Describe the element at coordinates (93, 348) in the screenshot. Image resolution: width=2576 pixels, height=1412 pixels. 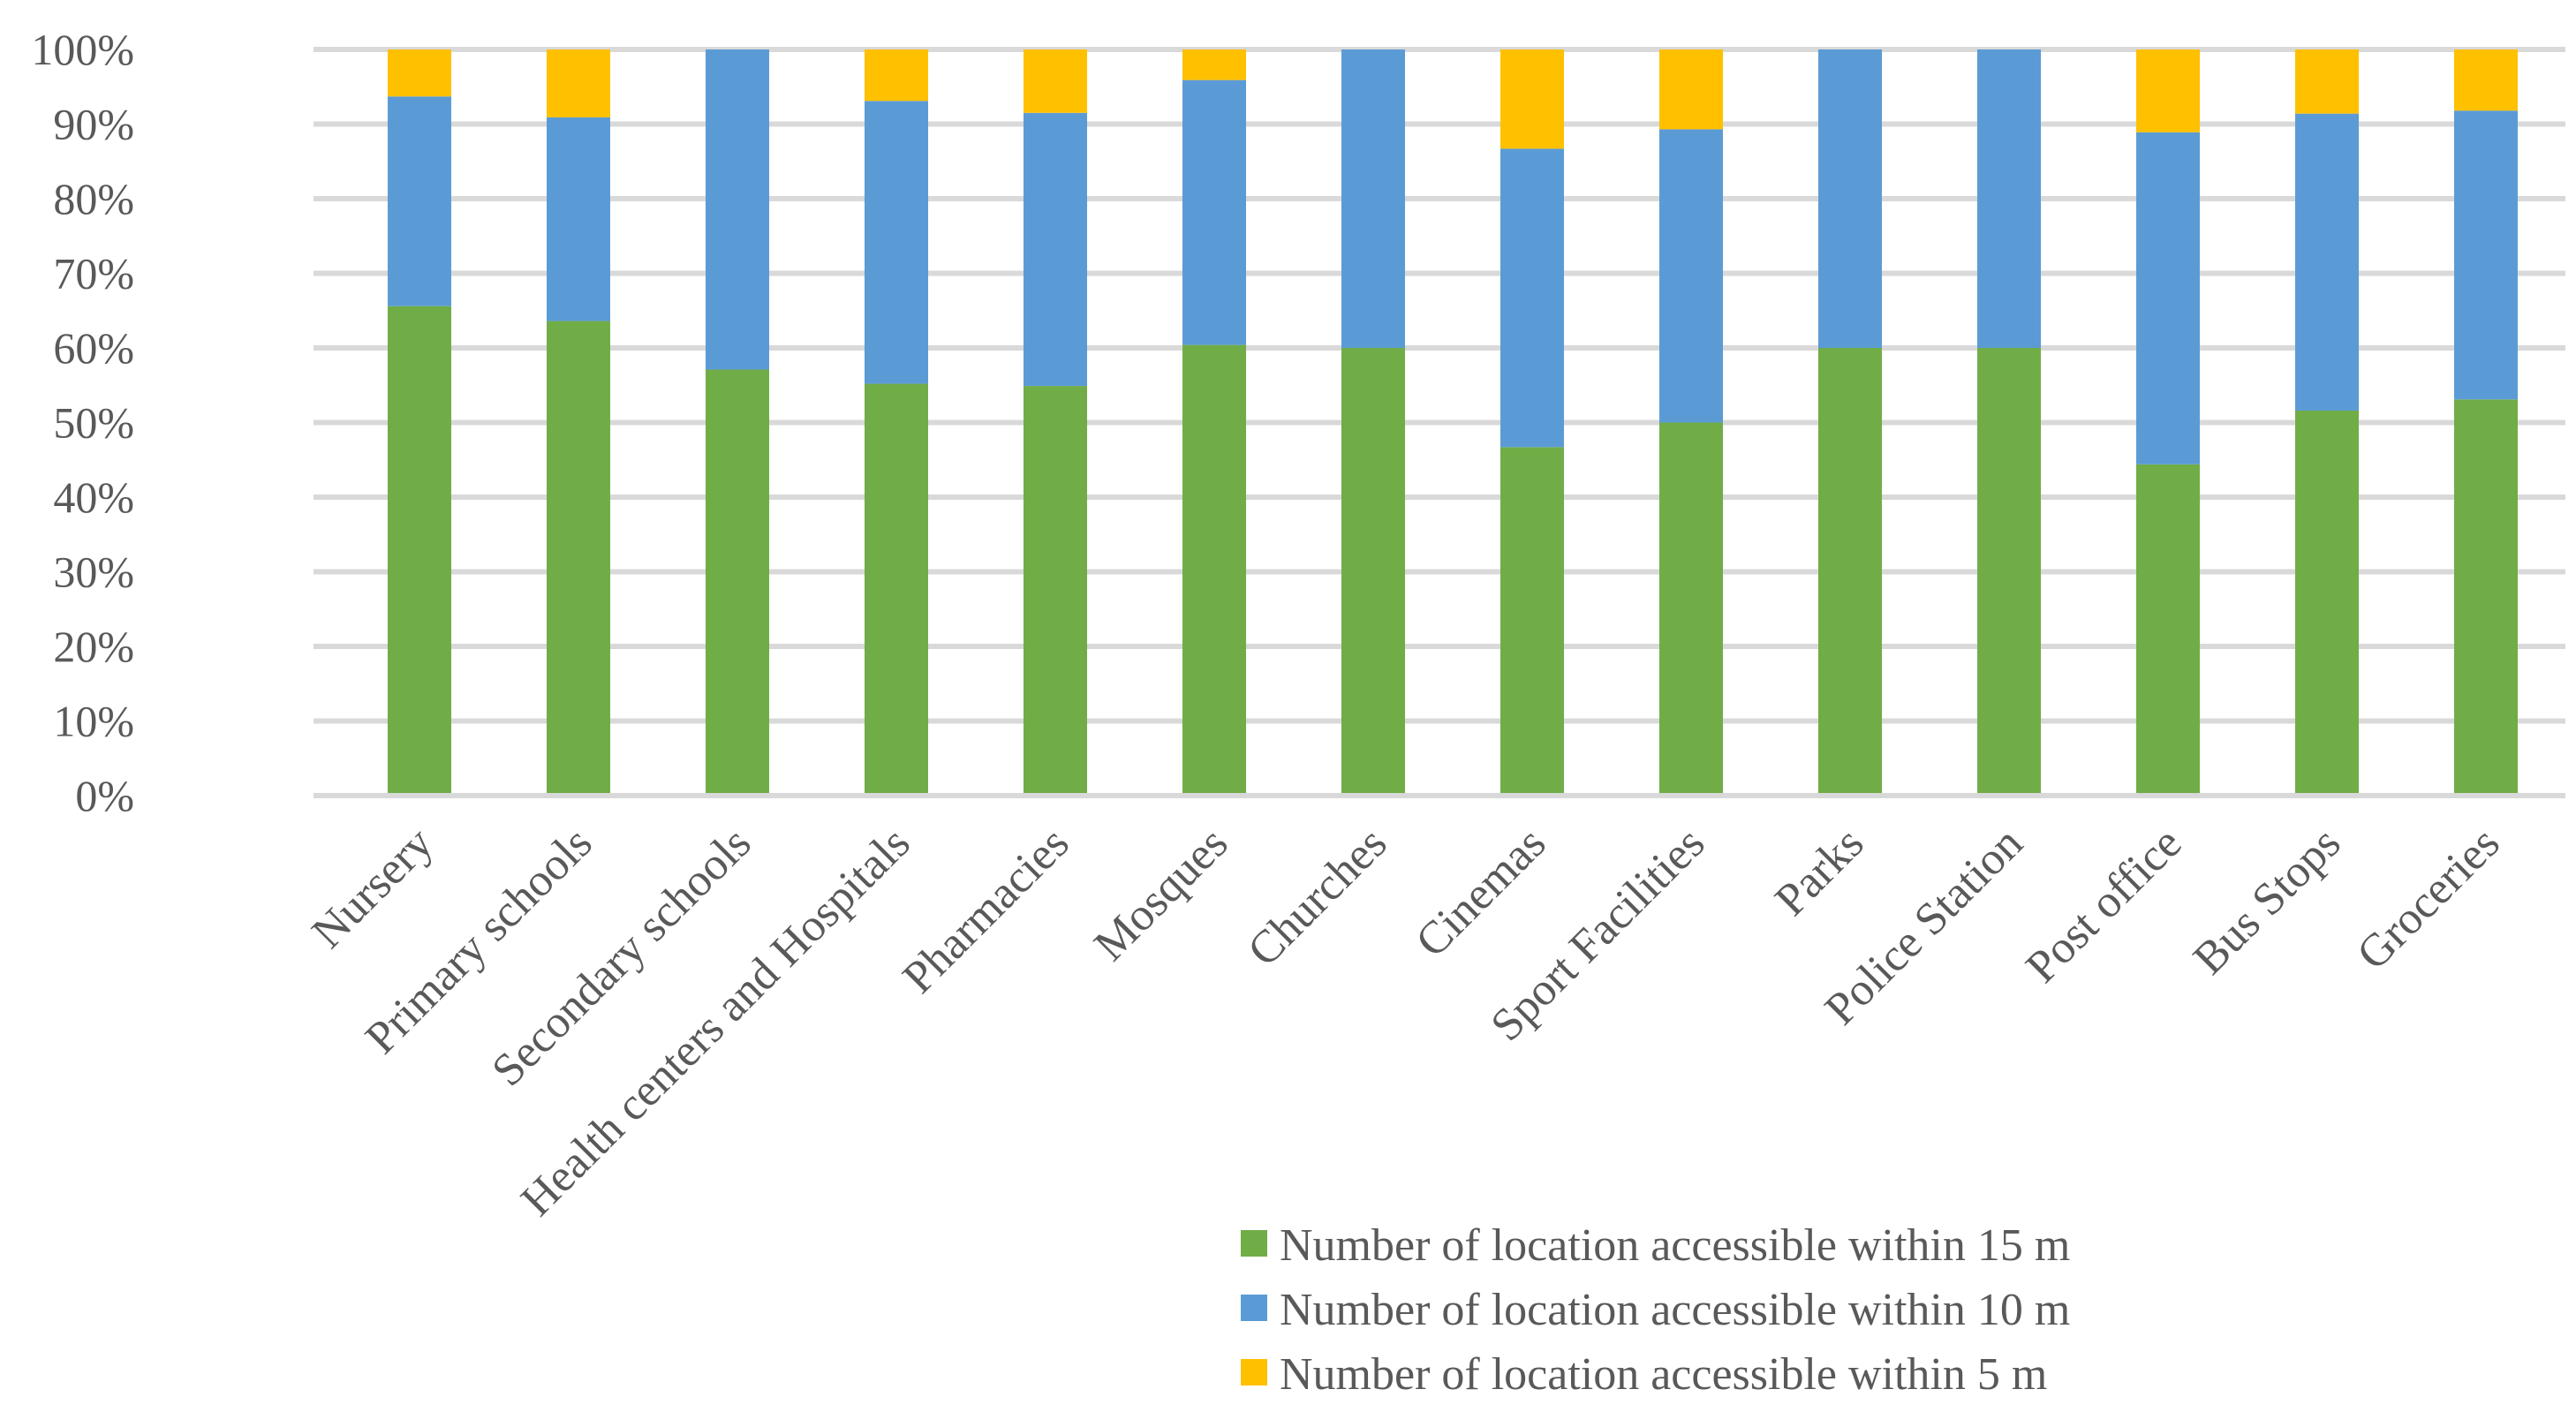
I see `y-tick-label-60: 60%` at that location.